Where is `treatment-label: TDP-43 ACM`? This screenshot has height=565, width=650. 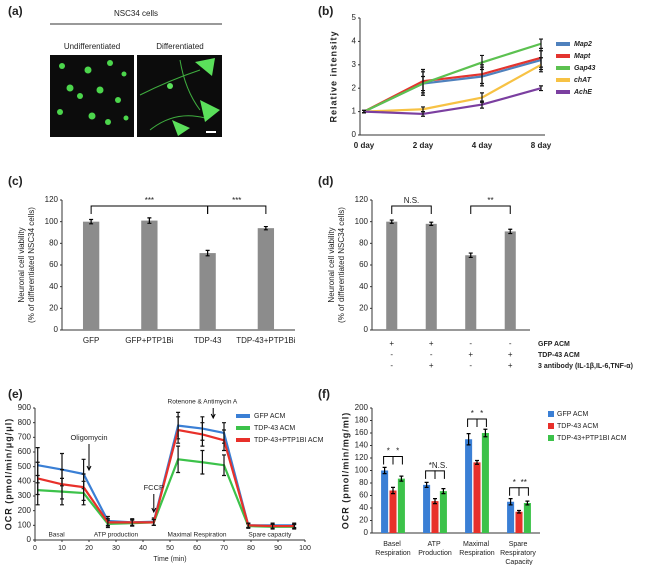 treatment-label: TDP-43 ACM is located at coordinates (559, 355).